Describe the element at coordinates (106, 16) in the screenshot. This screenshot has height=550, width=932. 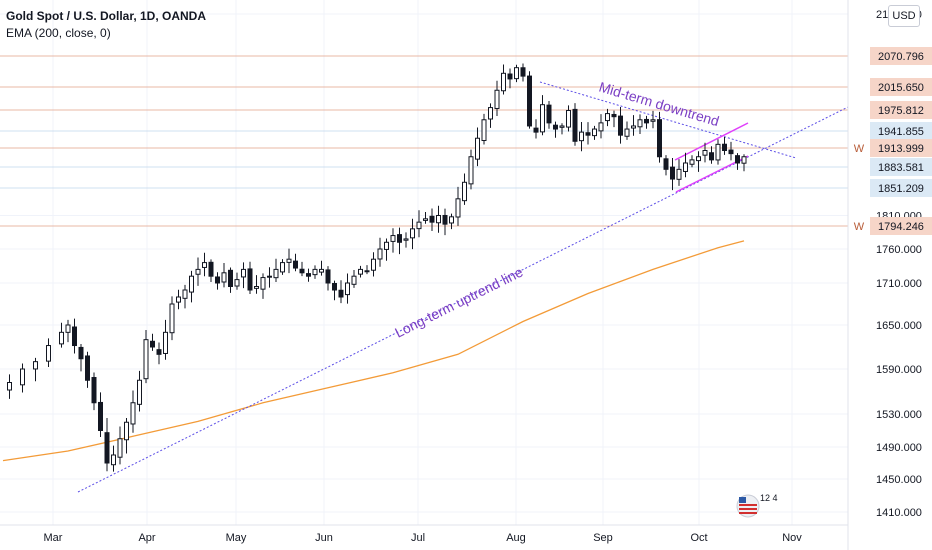
I see `symbol-title: Gold Spot / U.S. Dollar, 1D, OANDA` at that location.